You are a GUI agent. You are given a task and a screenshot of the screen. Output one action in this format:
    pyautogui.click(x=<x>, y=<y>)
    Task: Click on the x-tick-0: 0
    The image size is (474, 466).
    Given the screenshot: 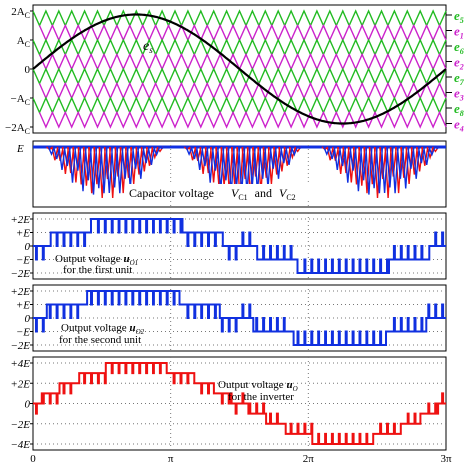 What is the action you would take?
    pyautogui.click(x=33, y=459)
    